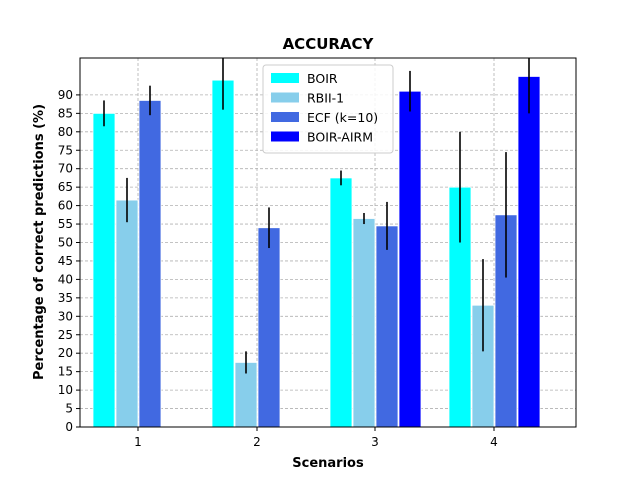 The height and width of the screenshot is (480, 640). I want to click on legend-box, so click(328, 109).